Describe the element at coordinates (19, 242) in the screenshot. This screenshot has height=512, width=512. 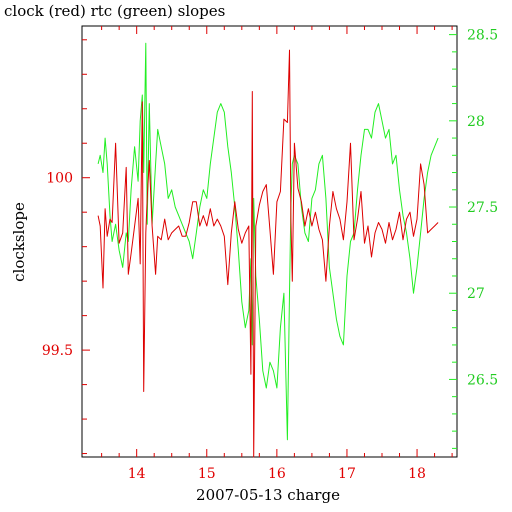
I see `y-axis-label: clockslope` at that location.